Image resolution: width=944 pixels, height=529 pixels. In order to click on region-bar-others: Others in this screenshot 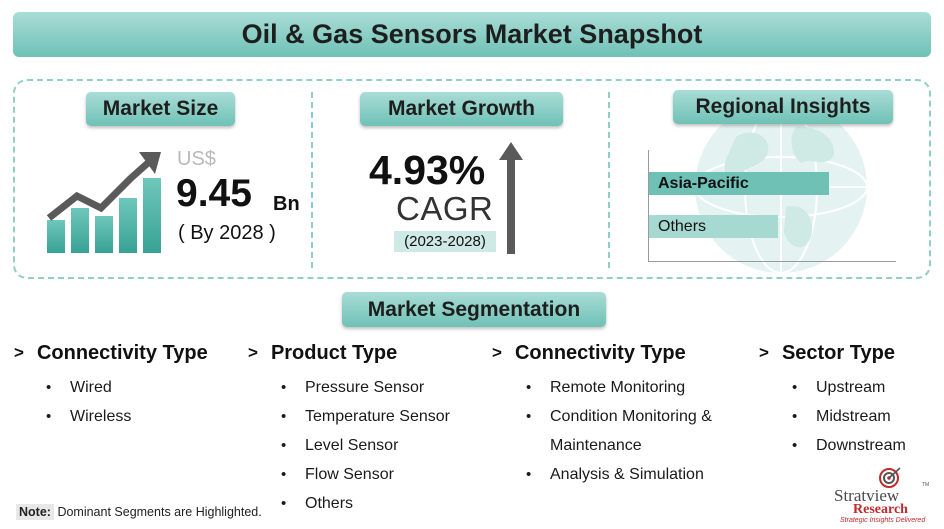, I will do `click(713, 226)`.